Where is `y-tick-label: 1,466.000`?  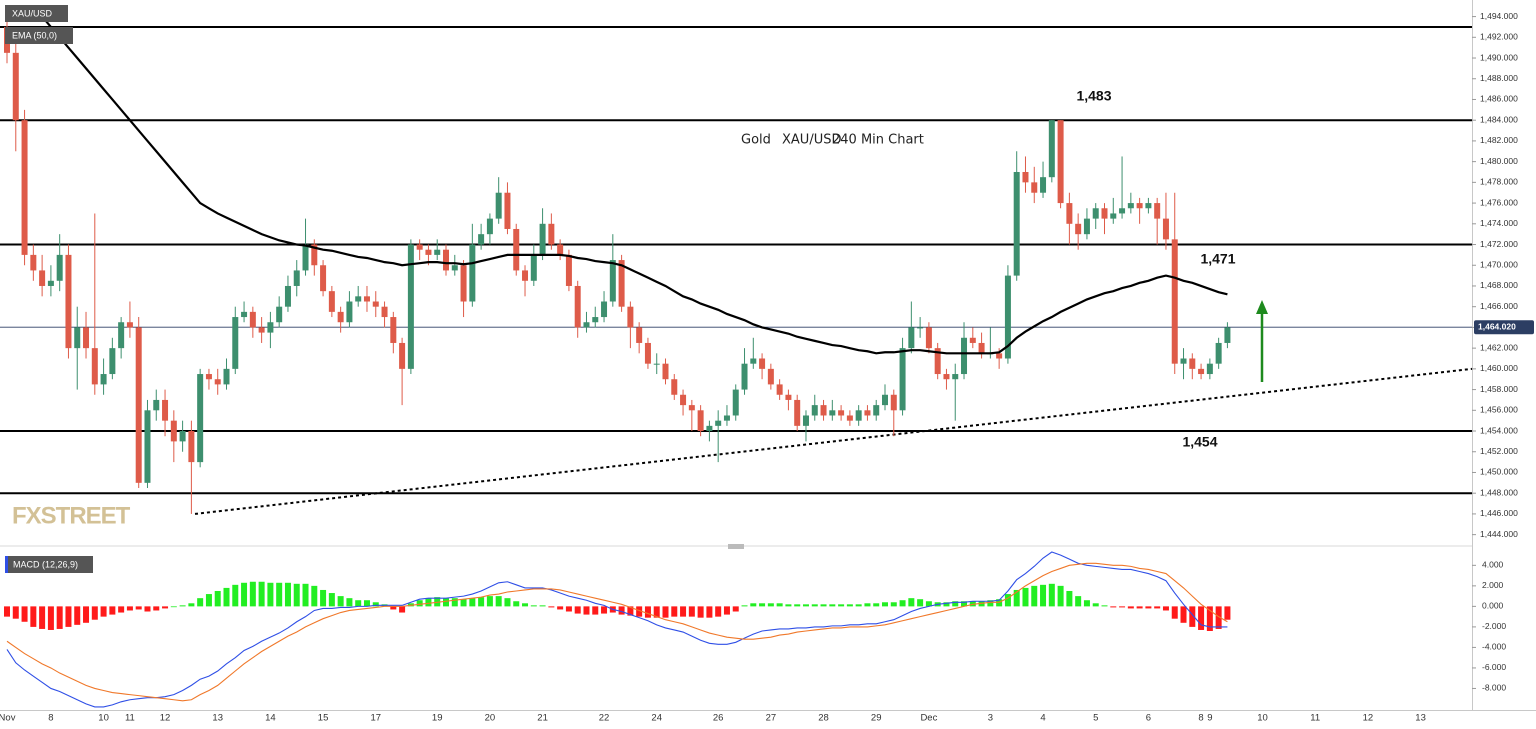 y-tick-label: 1,466.000 is located at coordinates (1499, 306).